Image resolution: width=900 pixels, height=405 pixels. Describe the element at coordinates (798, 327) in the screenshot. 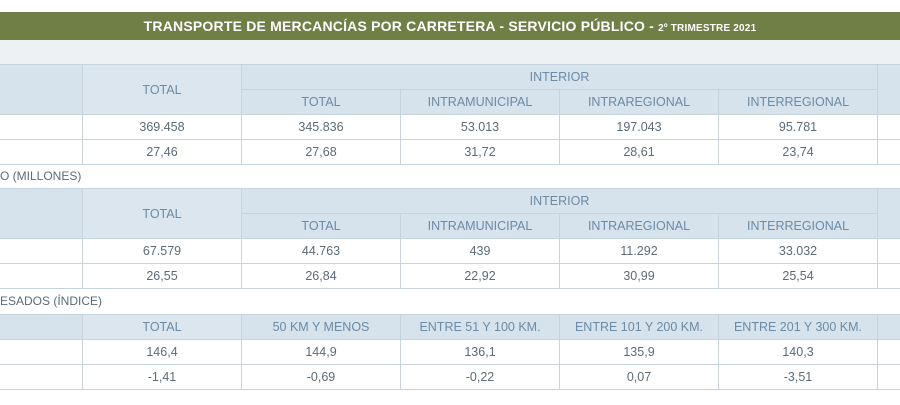

I see `header-201-300km: ENTRE 201 Y 300 KM.` at that location.